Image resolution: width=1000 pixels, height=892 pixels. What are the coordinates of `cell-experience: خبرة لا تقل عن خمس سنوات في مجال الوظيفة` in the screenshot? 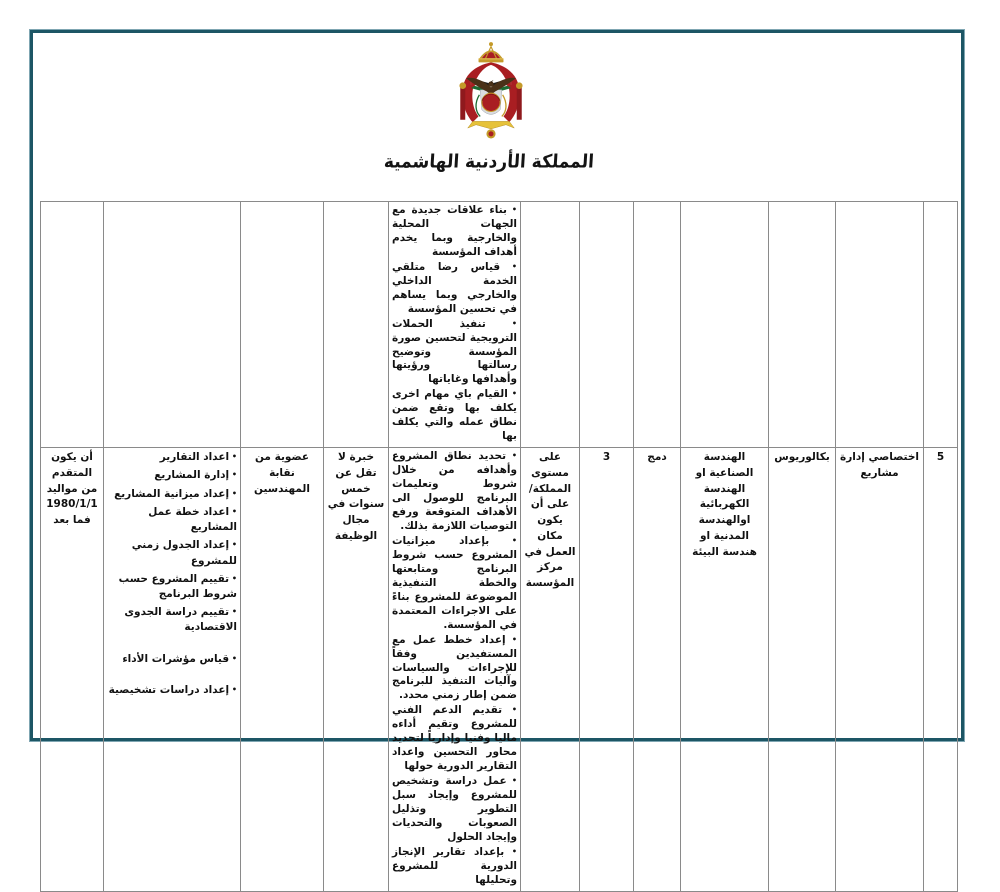 It's located at (356, 669).